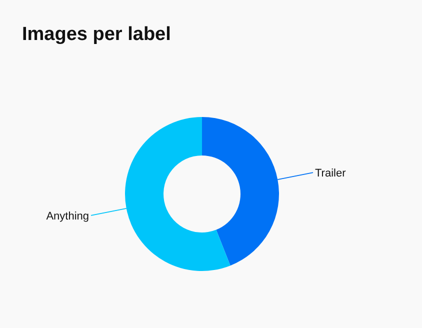  Describe the element at coordinates (330, 174) in the screenshot. I see `slice-label: Trailer` at that location.